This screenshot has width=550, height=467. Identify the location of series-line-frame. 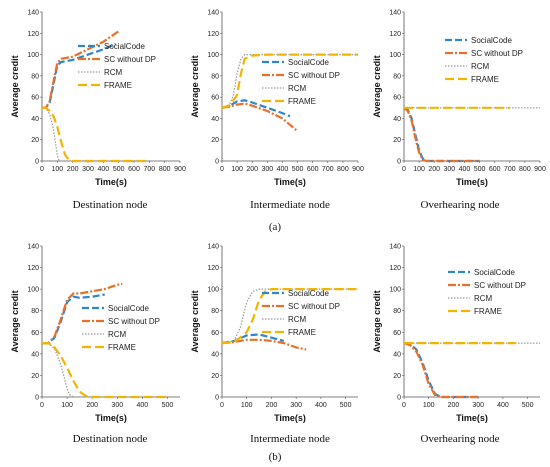
(289, 81).